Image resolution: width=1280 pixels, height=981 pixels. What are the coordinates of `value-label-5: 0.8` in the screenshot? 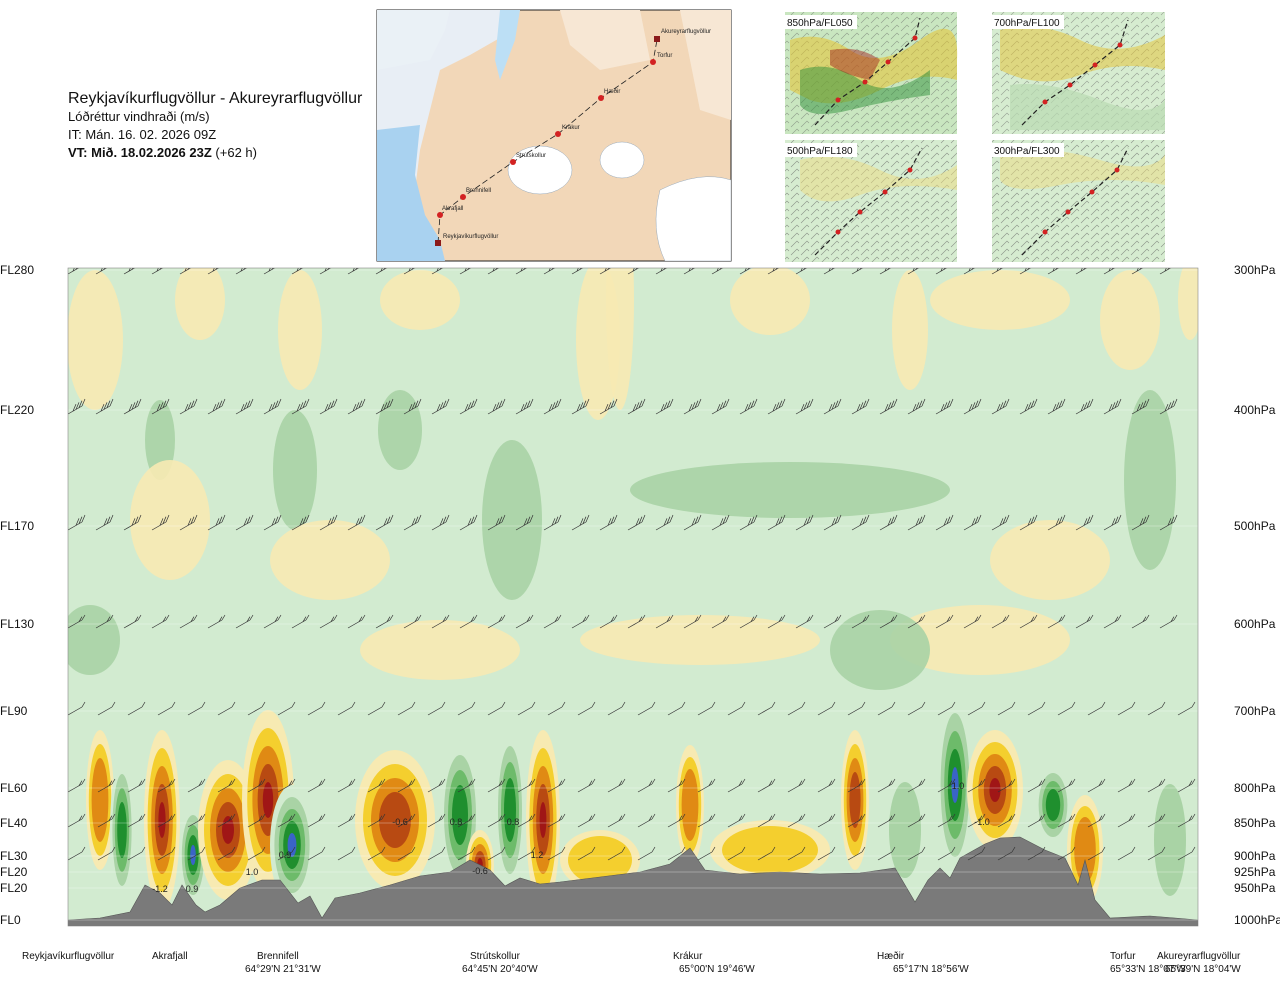 It's located at (456, 822).